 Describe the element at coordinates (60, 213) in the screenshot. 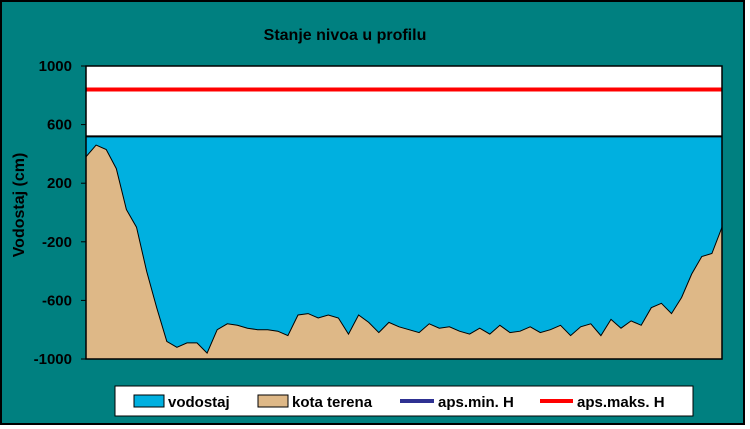

I see `y-axis-ticks: 1000 600 200 -200 -600 -1000` at that location.